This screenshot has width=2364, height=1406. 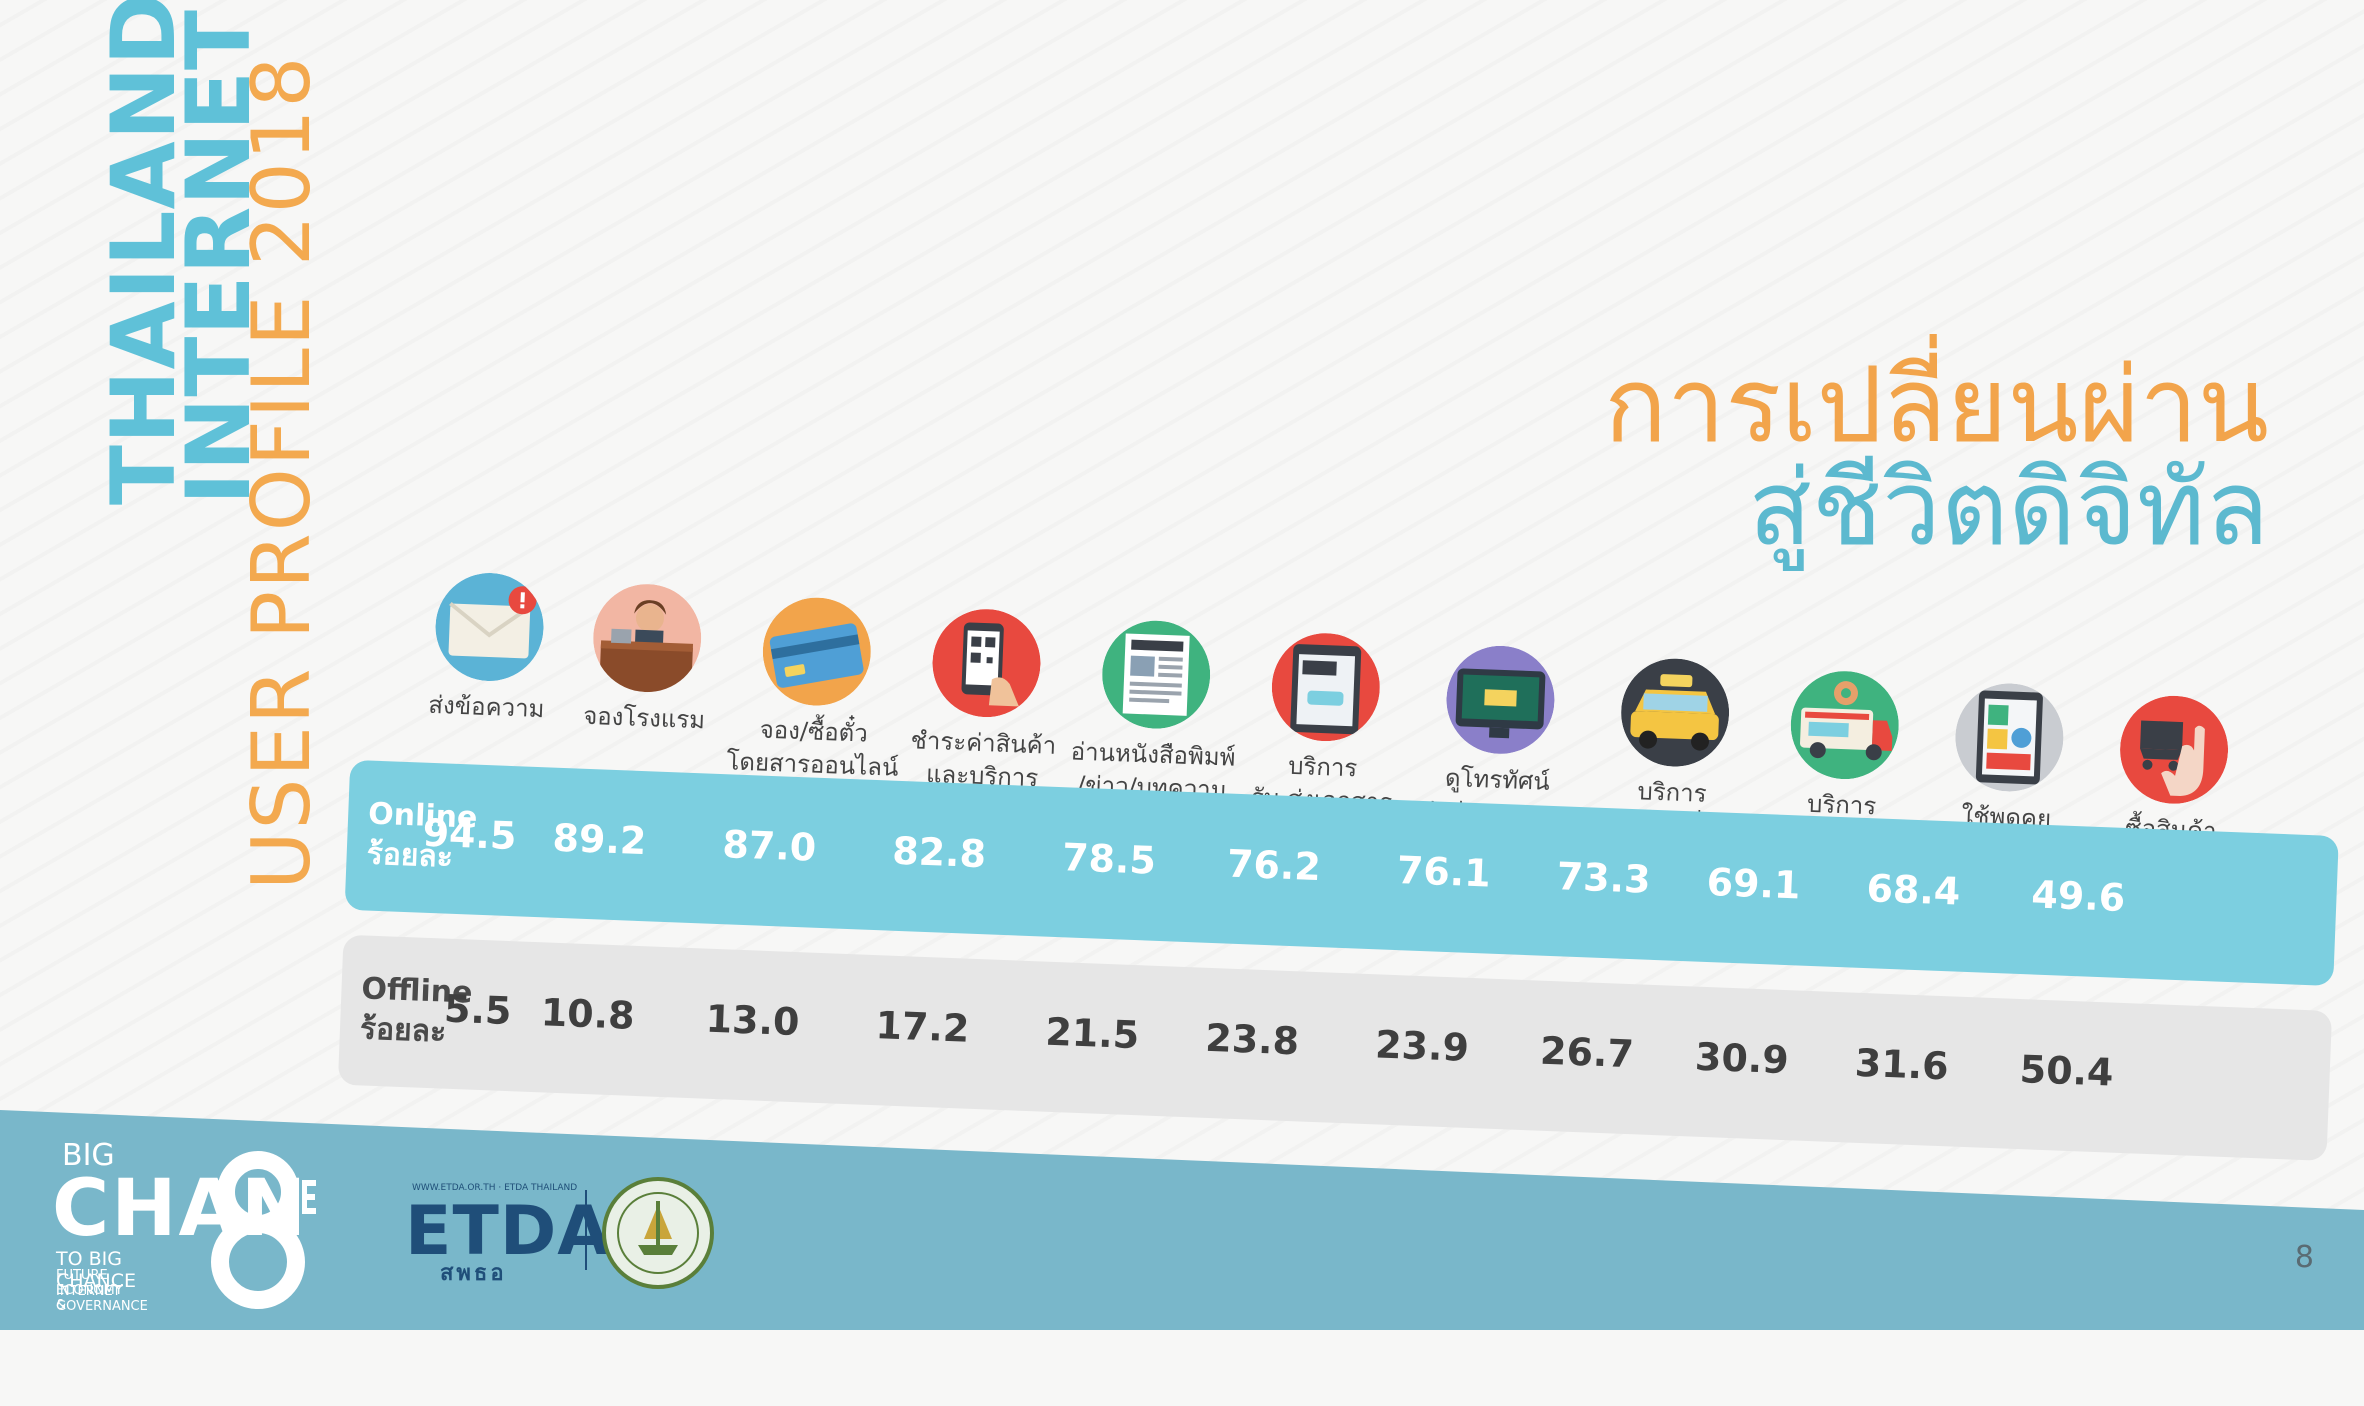 What do you see at coordinates (769, 846) in the screenshot?
I see `online-value: 87.0` at bounding box center [769, 846].